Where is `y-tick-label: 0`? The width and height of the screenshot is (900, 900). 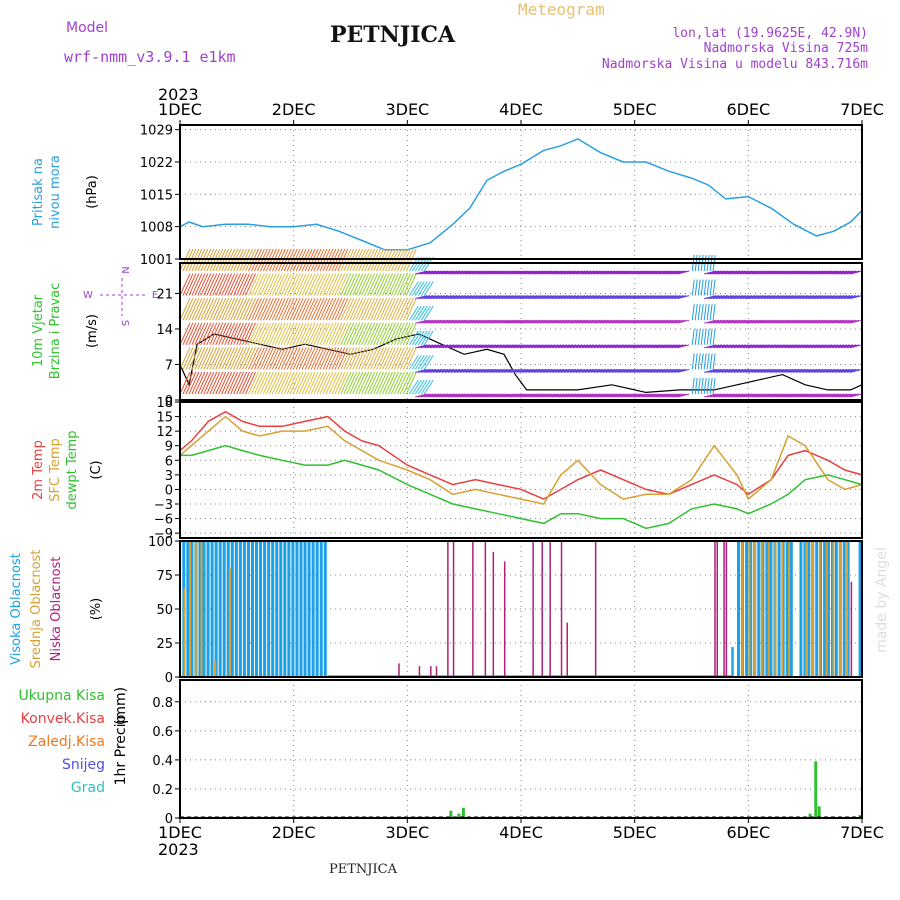
y-tick-label: 0 is located at coordinates (169, 678).